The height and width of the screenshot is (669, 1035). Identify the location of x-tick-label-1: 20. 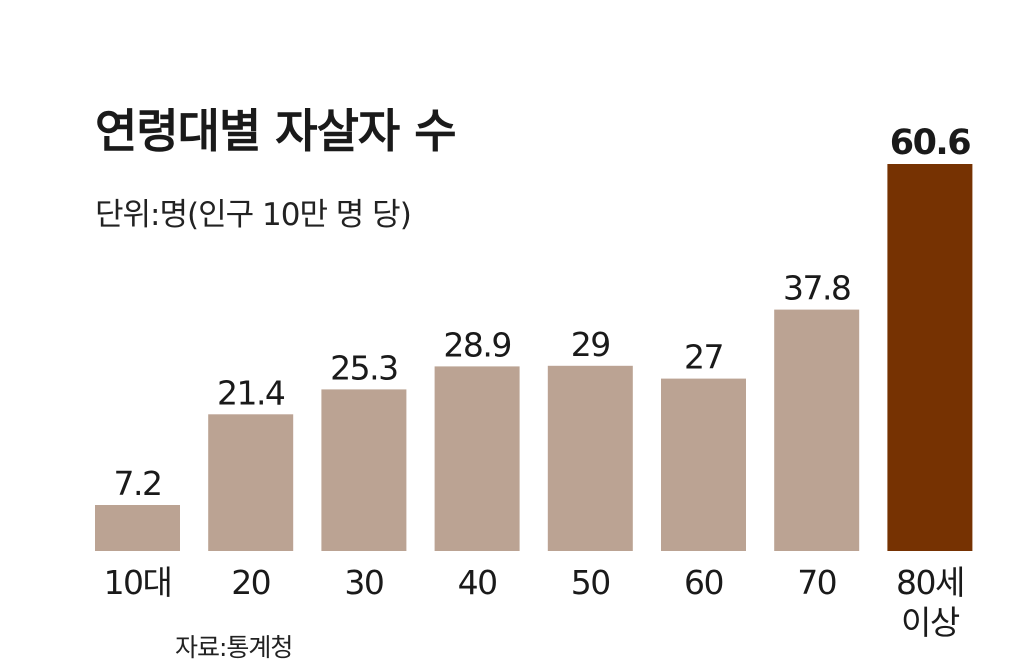
(250, 582).